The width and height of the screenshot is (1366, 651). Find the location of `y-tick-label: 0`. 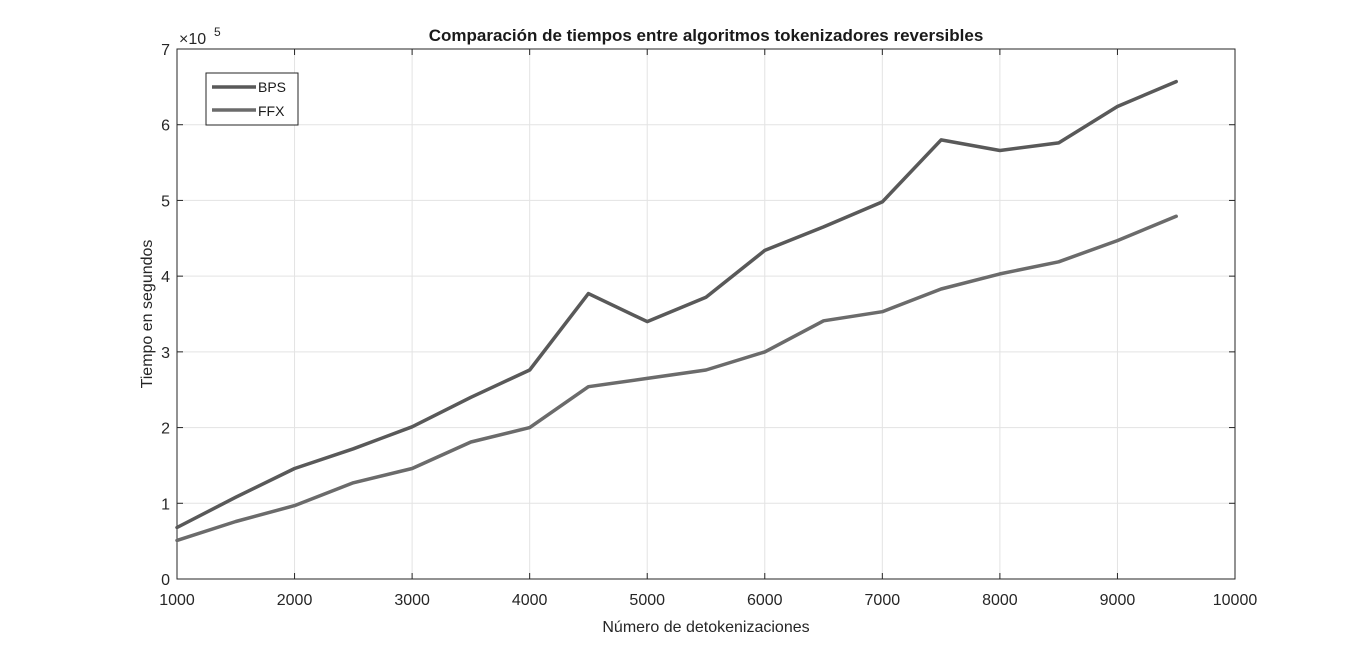

y-tick-label: 0 is located at coordinates (165, 580).